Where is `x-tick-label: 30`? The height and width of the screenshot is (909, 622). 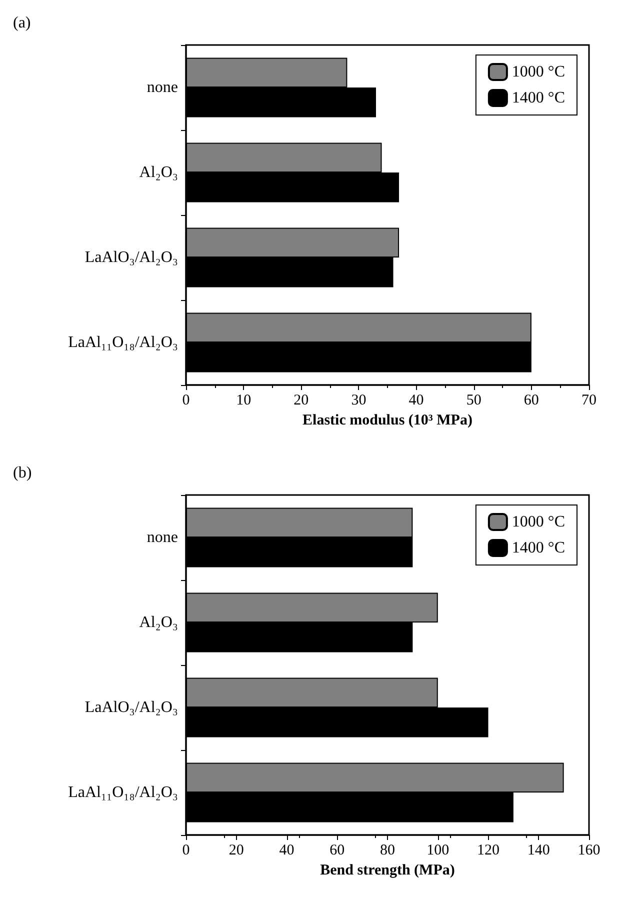 x-tick-label: 30 is located at coordinates (358, 400).